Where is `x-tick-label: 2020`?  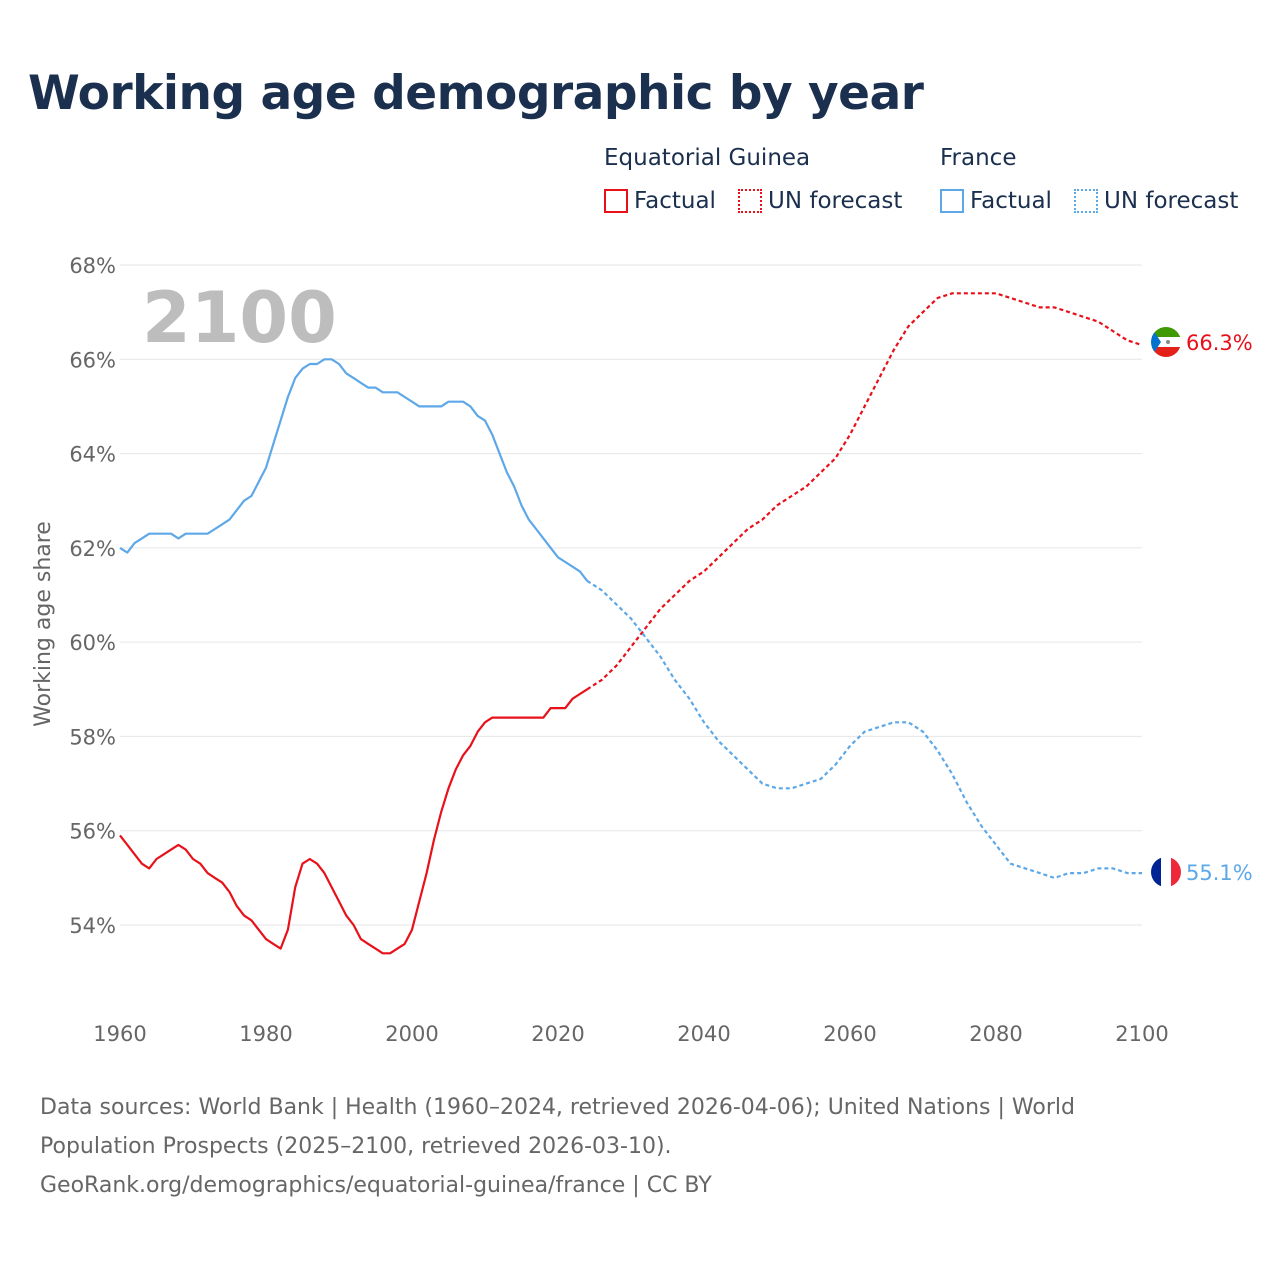
x-tick-label: 2020 is located at coordinates (557, 1034).